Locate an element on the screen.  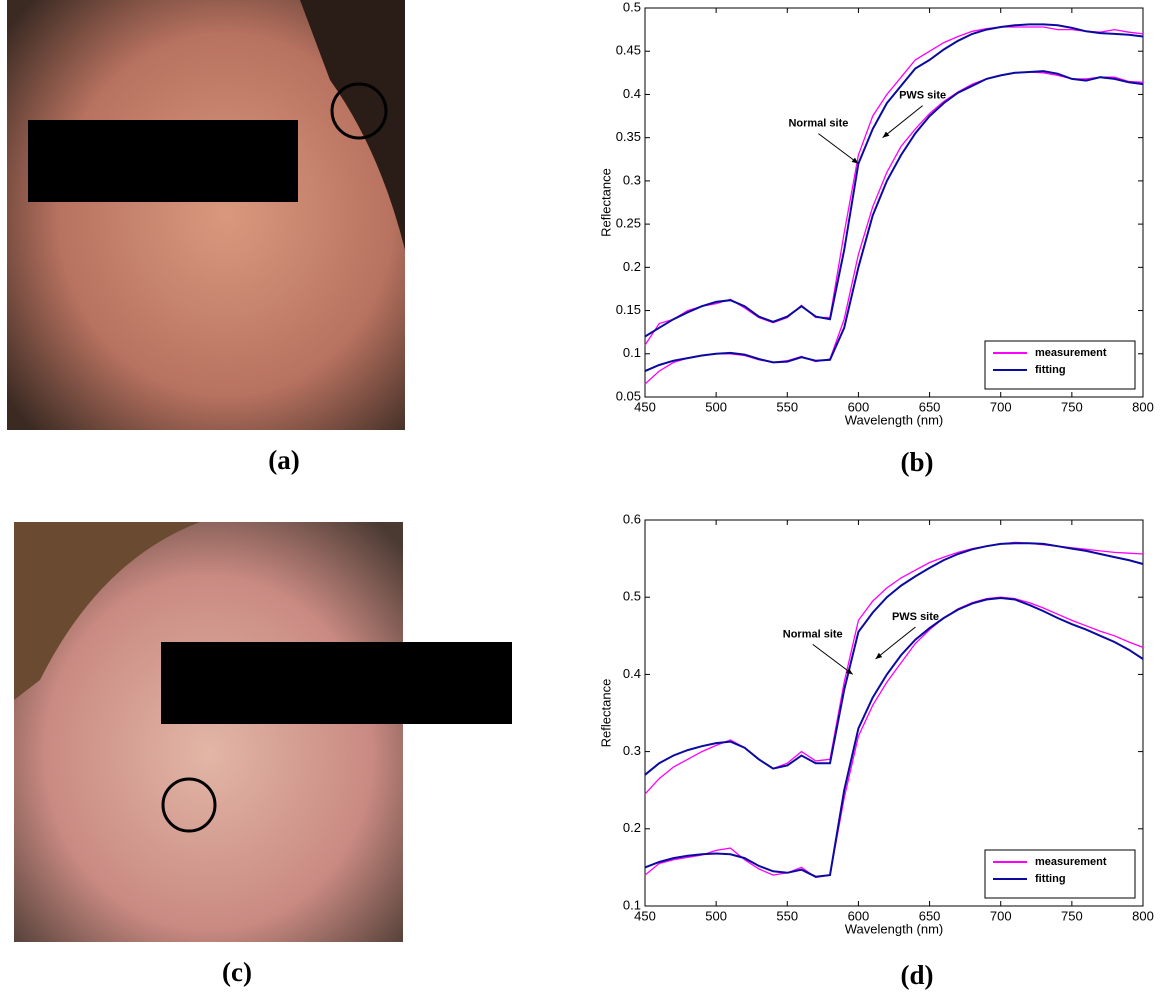
y-tick-label: 0.25 is located at coordinates (628, 223).